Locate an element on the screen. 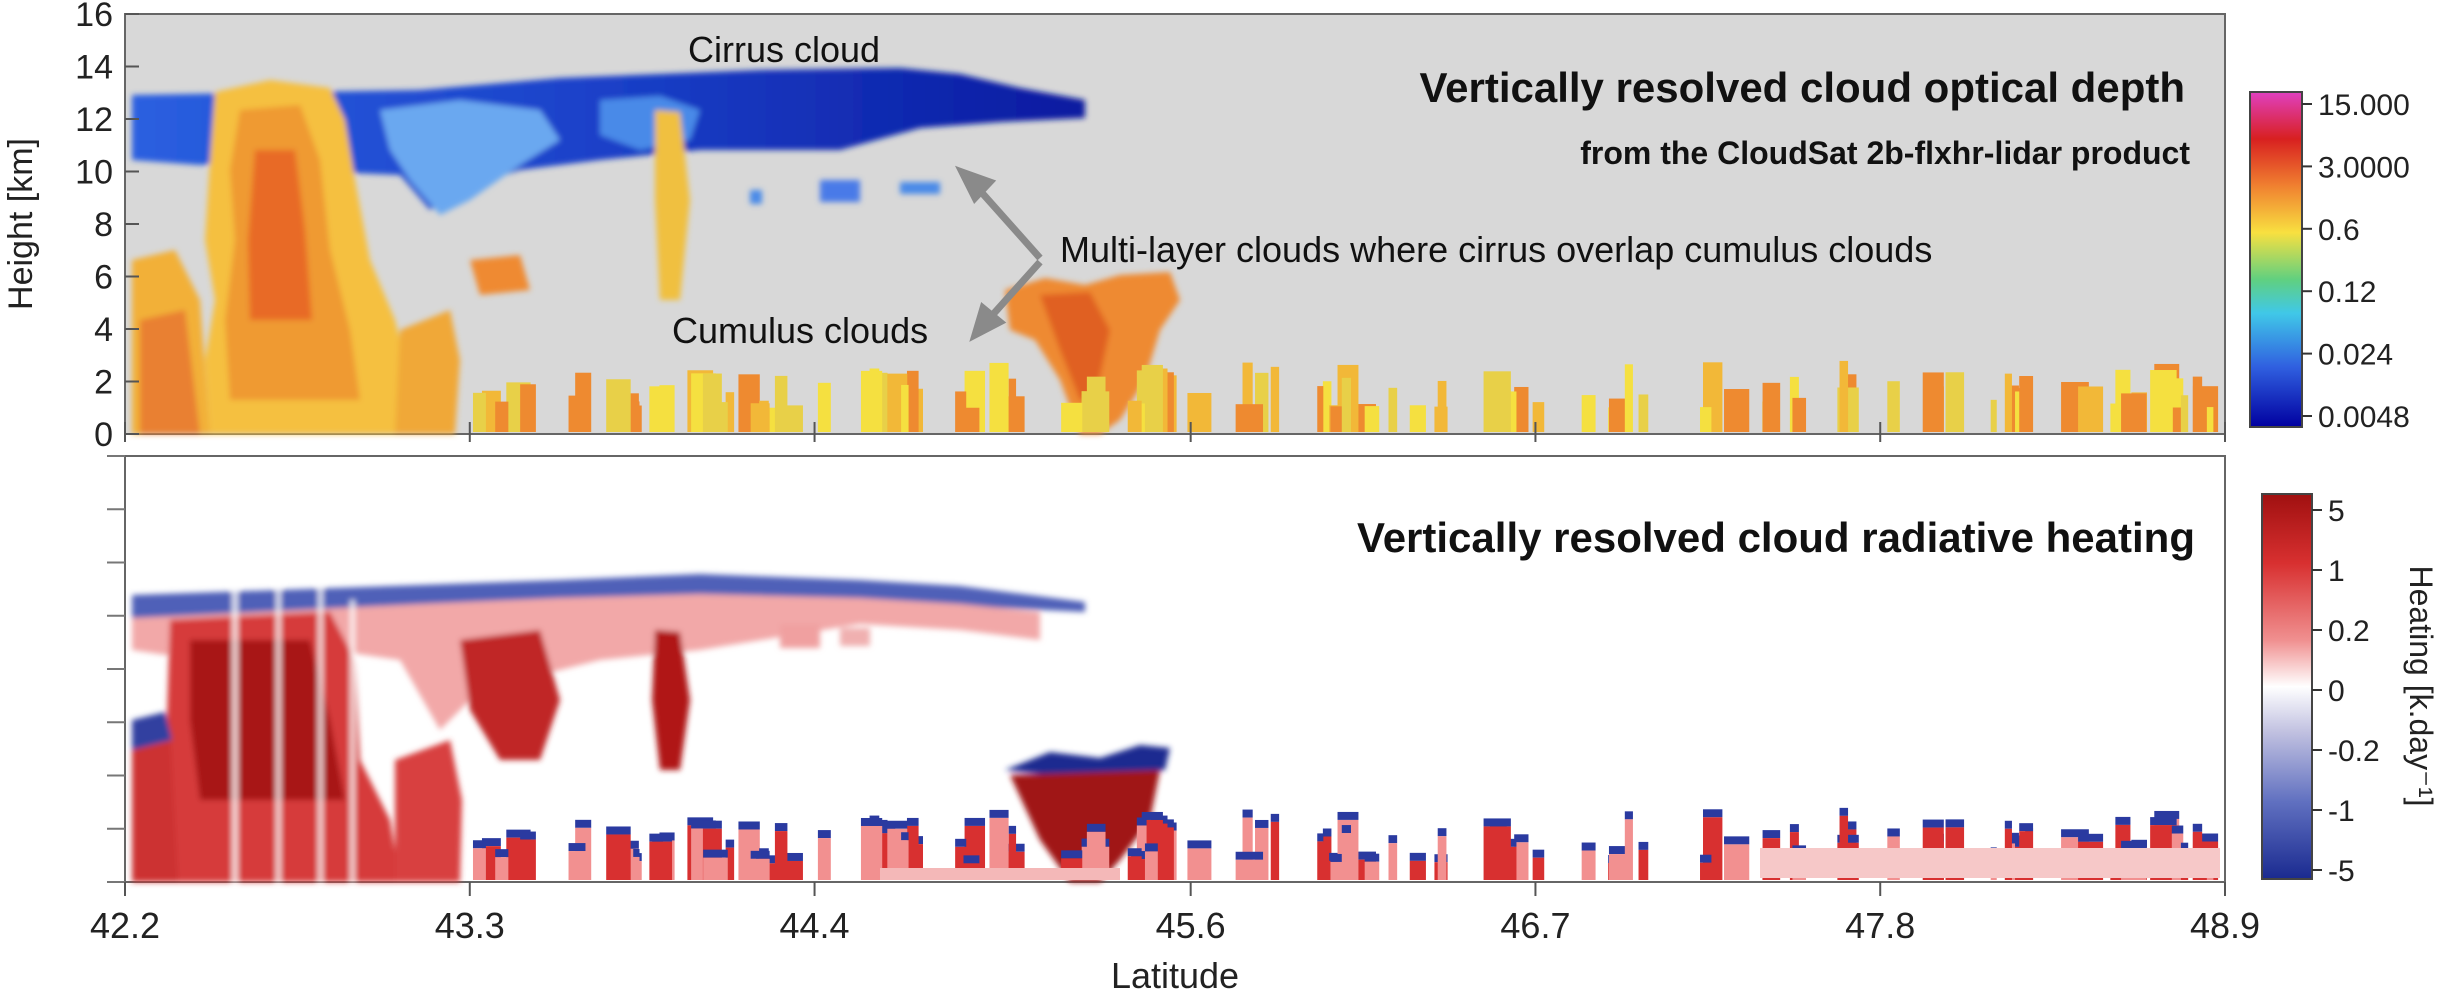 The width and height of the screenshot is (2446, 1004). heating-colorbar-tick-label: -0.2 is located at coordinates (2354, 751).